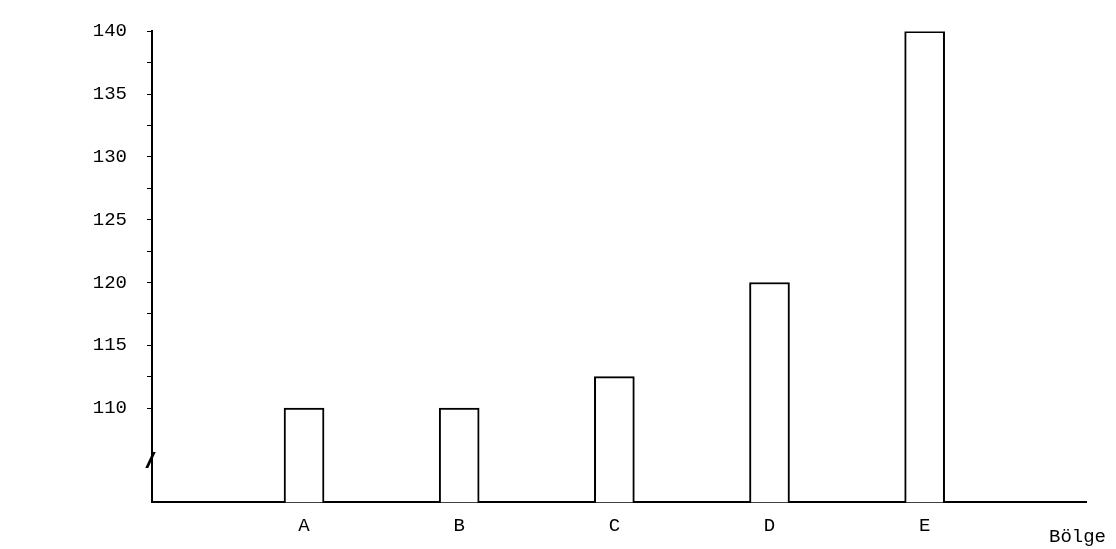 This screenshot has width=1116, height=549. Describe the element at coordinates (459, 525) in the screenshot. I see `x-tick-label: B` at that location.